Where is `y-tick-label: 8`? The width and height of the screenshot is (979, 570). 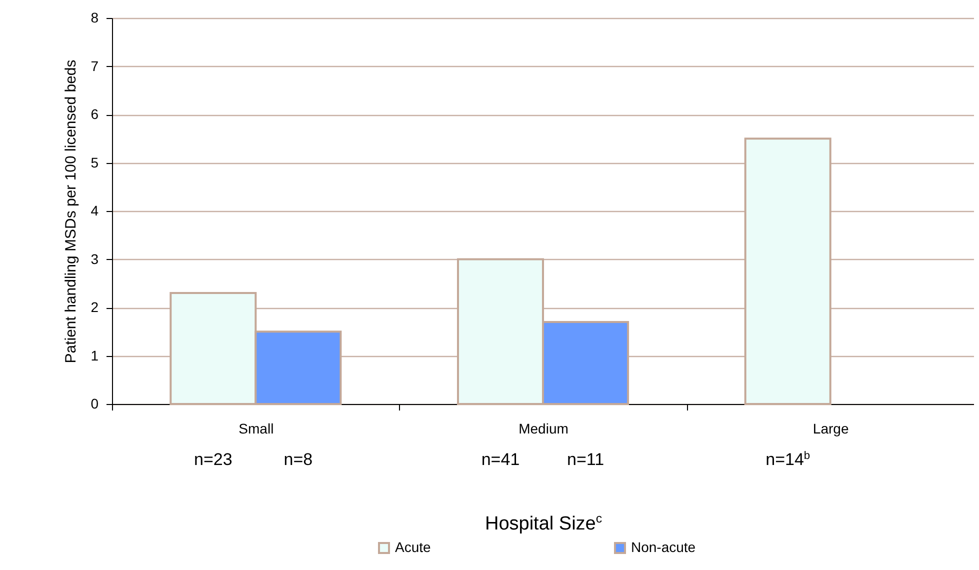
y-tick-label: 8 is located at coordinates (94, 18).